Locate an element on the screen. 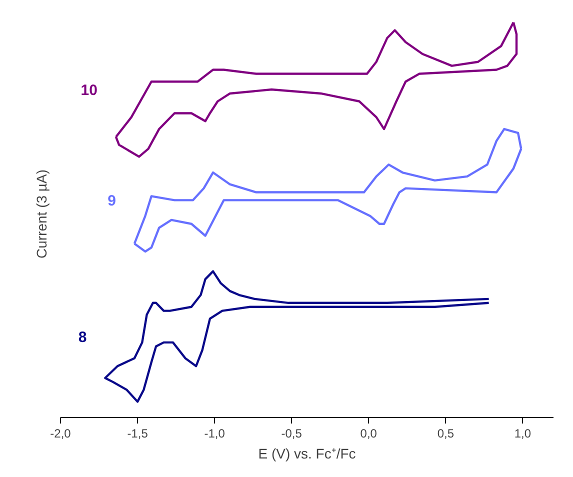  x-tick-label: -0,5 is located at coordinates (291, 433).